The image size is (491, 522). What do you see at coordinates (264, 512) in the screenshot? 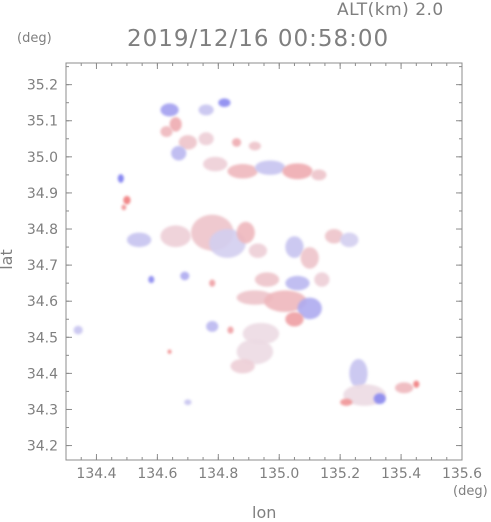
I see `x-axis-label: lon` at bounding box center [264, 512].